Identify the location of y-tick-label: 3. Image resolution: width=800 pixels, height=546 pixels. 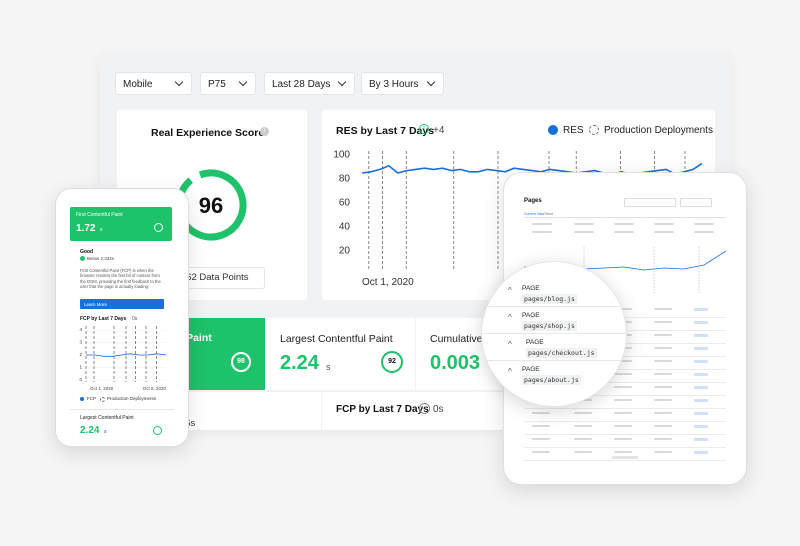
(80, 342).